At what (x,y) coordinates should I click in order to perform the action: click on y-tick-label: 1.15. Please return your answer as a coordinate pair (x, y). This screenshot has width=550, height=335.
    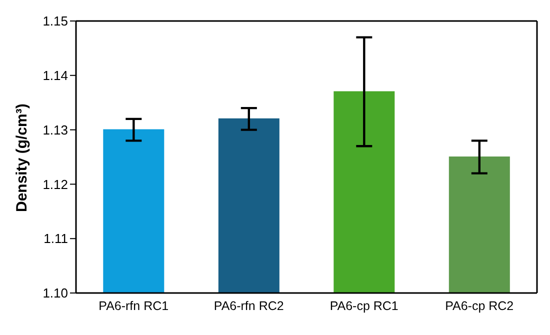
    Looking at the image, I should click on (55, 21).